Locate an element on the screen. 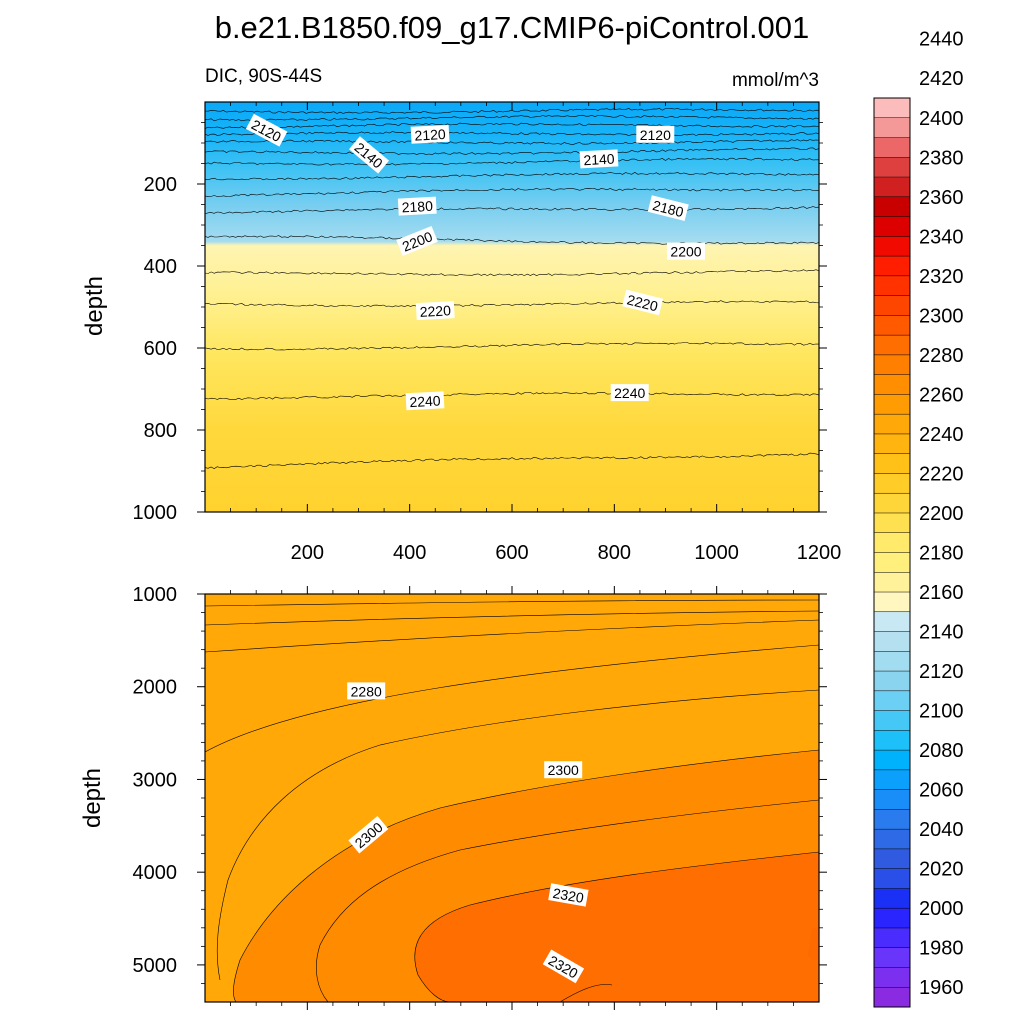 Image resolution: width=1024 pixels, height=1024 pixels. colorbar-label-2240: 2240 is located at coordinates (941, 435).